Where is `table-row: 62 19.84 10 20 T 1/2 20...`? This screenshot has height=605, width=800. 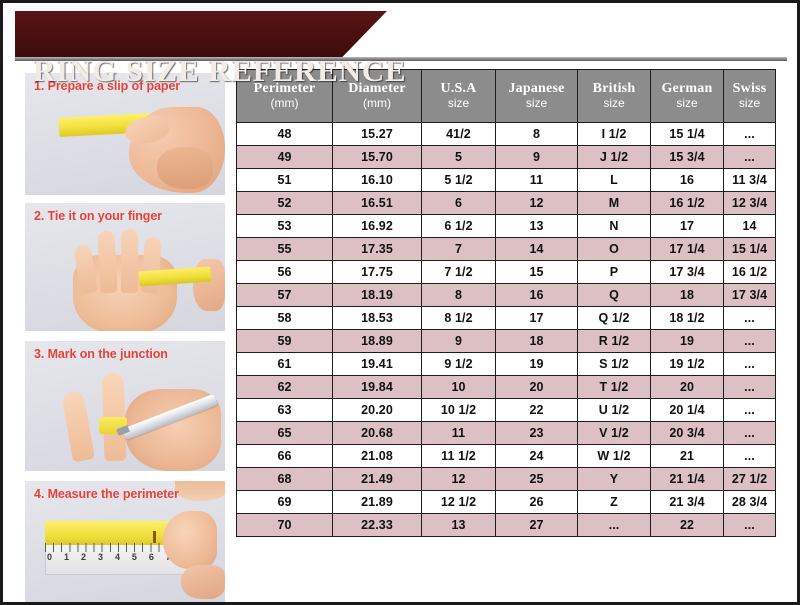 table-row: 62 19.84 10 20 T 1/2 20... is located at coordinates (506, 387).